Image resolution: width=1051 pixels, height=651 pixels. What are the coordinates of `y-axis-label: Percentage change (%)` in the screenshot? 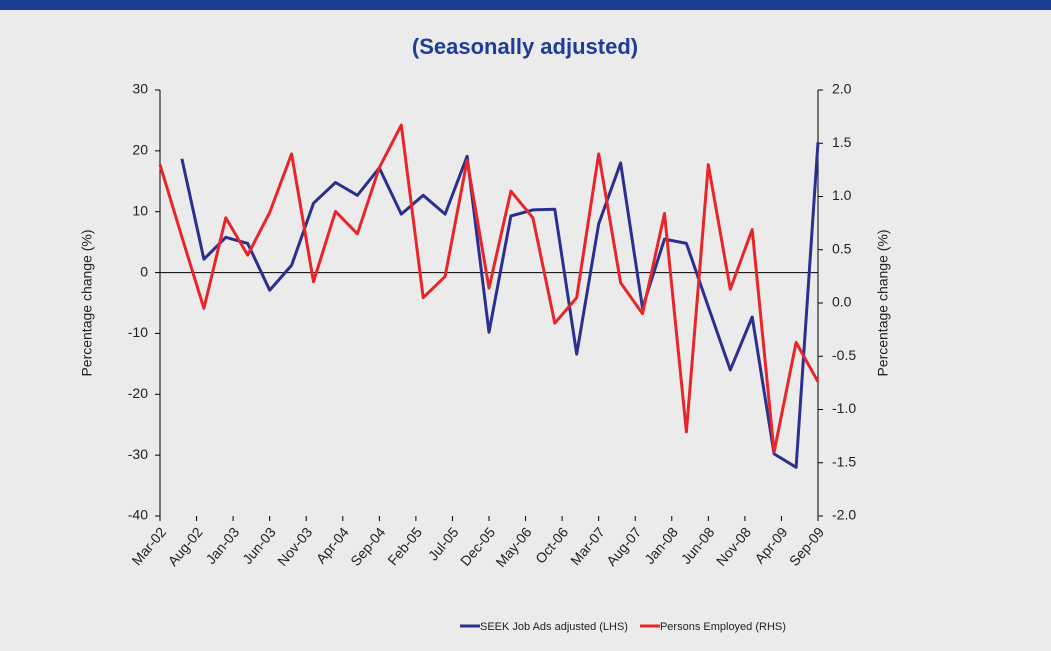 It's located at (87, 302).